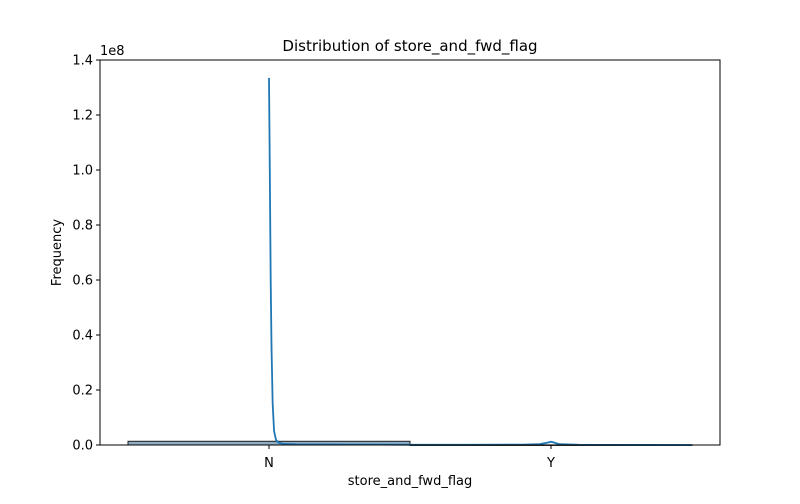 The height and width of the screenshot is (504, 800). I want to click on y-axis-offset-label: 1e8, so click(112, 51).